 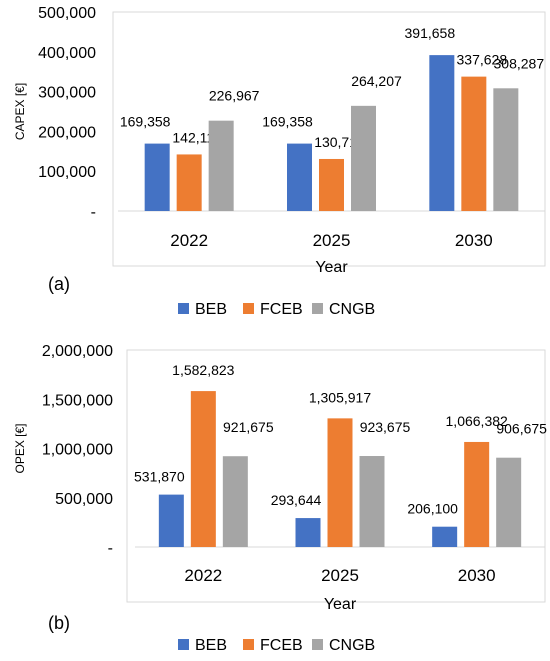 What do you see at coordinates (67, 93) in the screenshot?
I see `y-tick-label: 300,000` at bounding box center [67, 93].